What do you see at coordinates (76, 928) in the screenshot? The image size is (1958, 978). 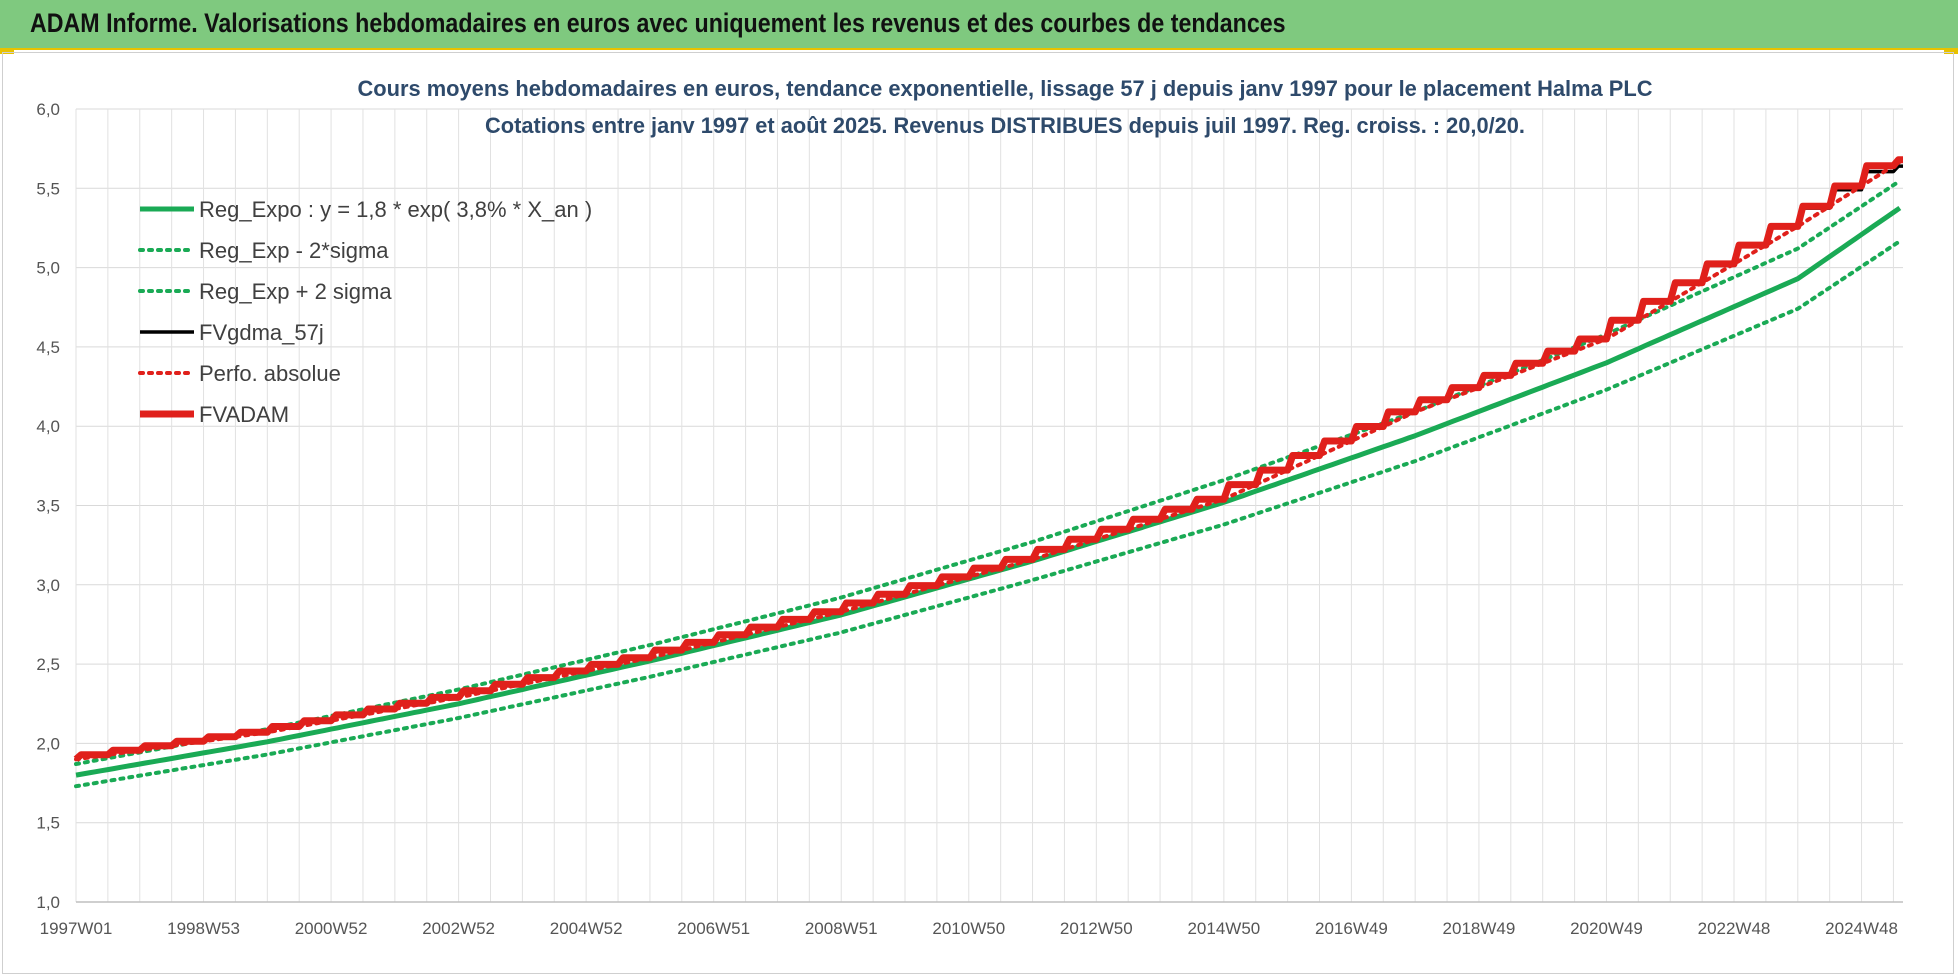 I see `x-tick-label: 1997W01` at bounding box center [76, 928].